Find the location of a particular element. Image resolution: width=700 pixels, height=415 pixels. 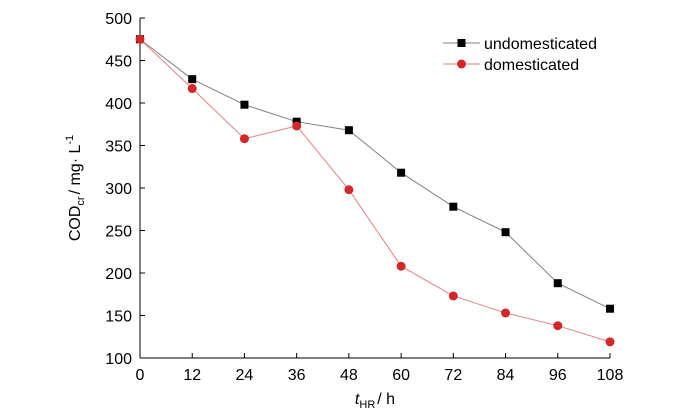

x-tick-label: 36 is located at coordinates (297, 375).